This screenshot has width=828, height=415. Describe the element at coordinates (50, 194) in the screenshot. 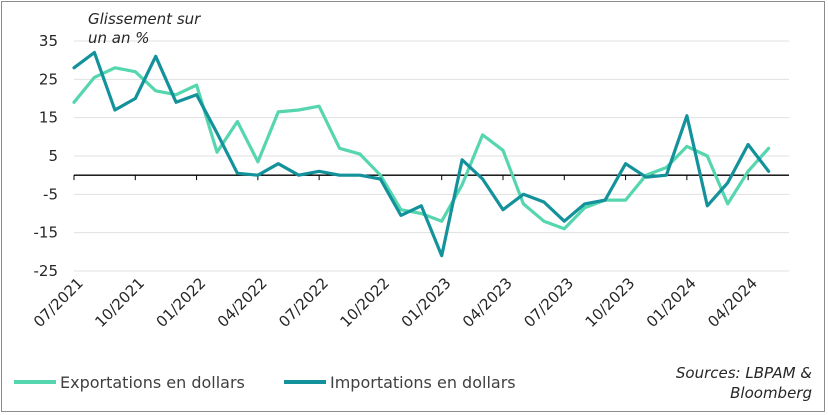

I see `y-tick-label: -5` at that location.